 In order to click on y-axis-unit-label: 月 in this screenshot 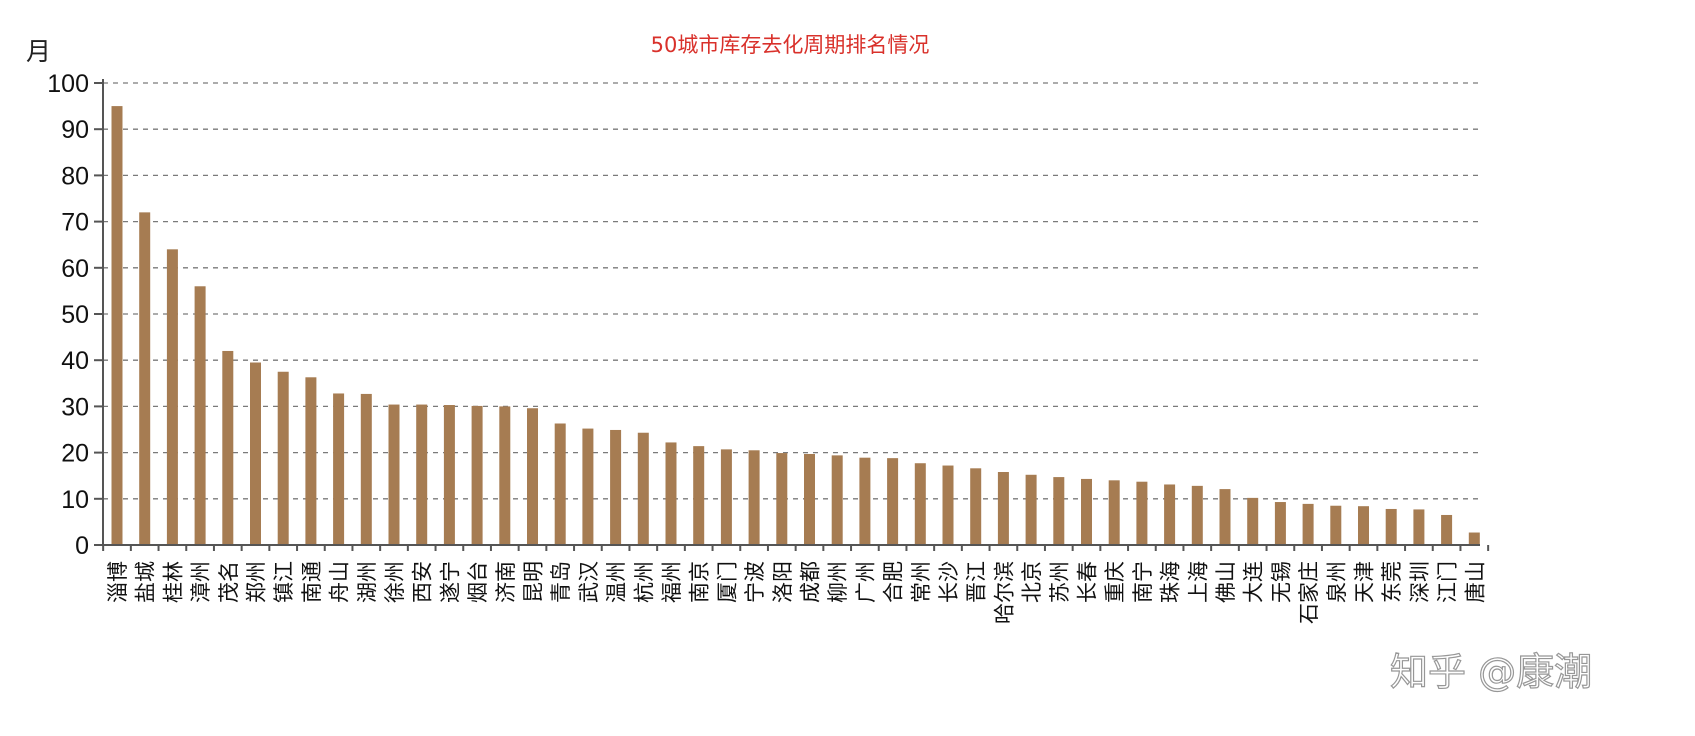, I will do `click(38, 51)`.